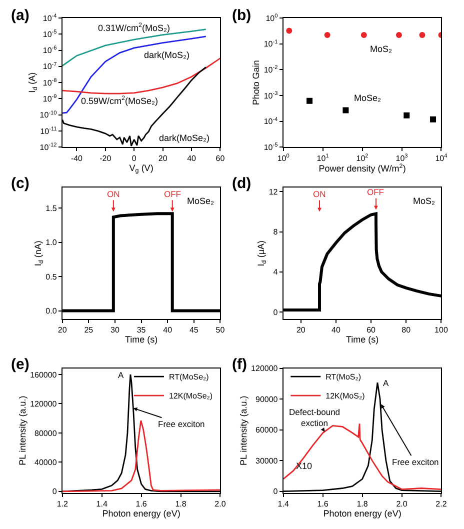  What do you see at coordinates (52, 209) in the screenshot?
I see `y-tick-label: 1.5` at bounding box center [52, 209].